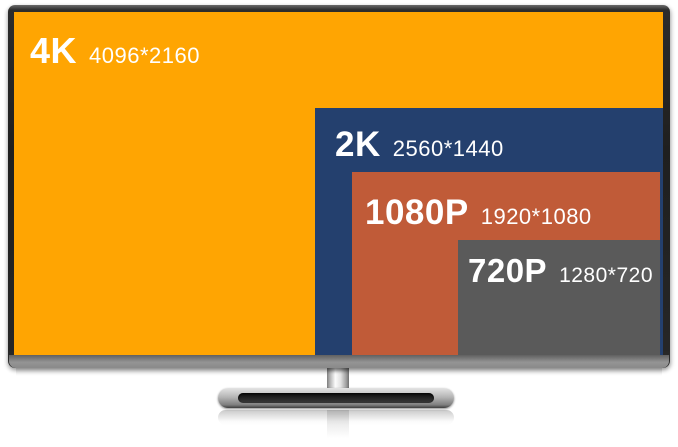 This screenshot has width=678, height=447. What do you see at coordinates (448, 148) in the screenshot?
I see `resolution-pixels-2k: 2560*1440` at bounding box center [448, 148].